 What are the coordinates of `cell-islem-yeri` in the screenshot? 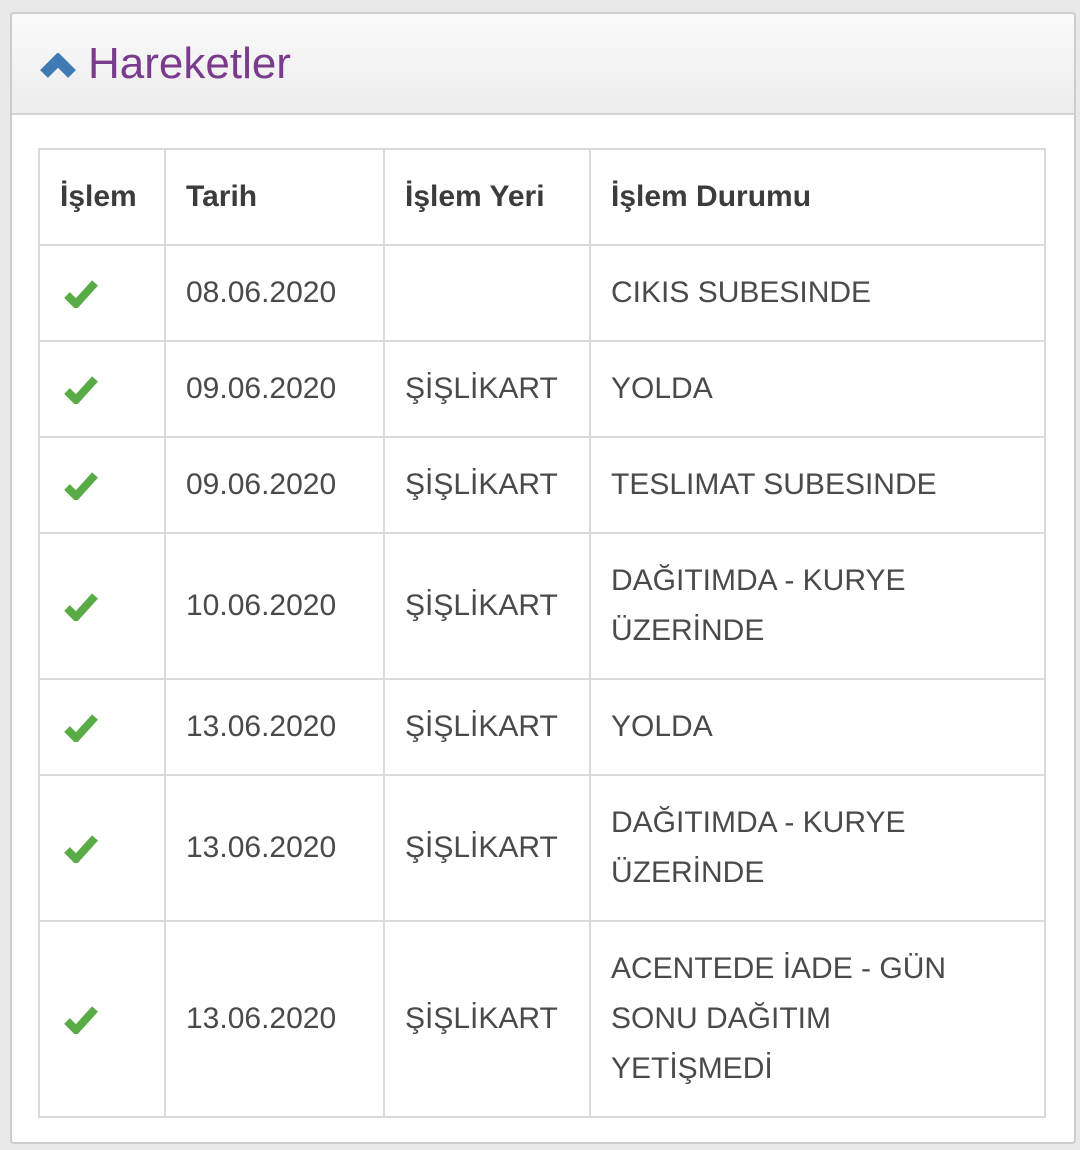 It's located at (487, 293).